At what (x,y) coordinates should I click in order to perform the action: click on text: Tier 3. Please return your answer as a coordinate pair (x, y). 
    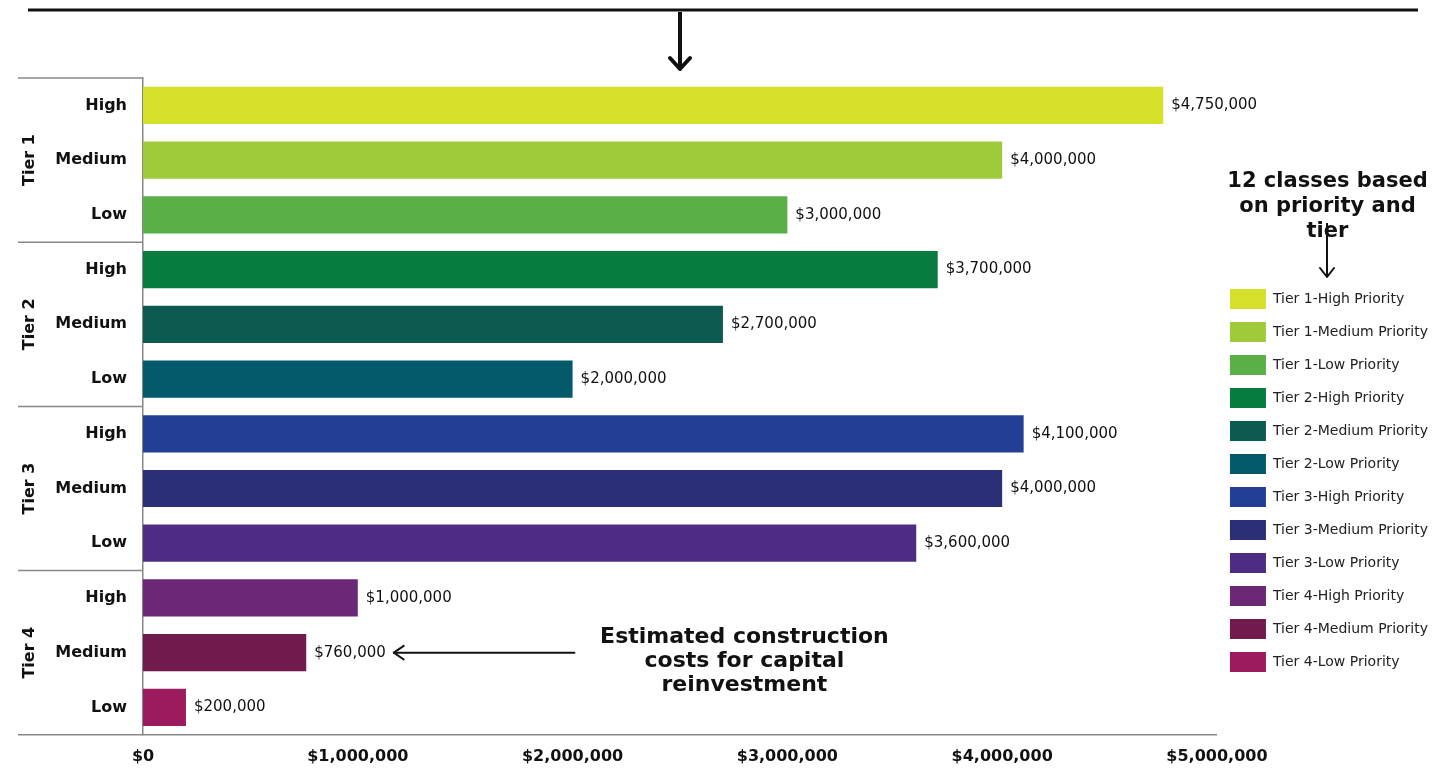
    Looking at the image, I should click on (29, 488).